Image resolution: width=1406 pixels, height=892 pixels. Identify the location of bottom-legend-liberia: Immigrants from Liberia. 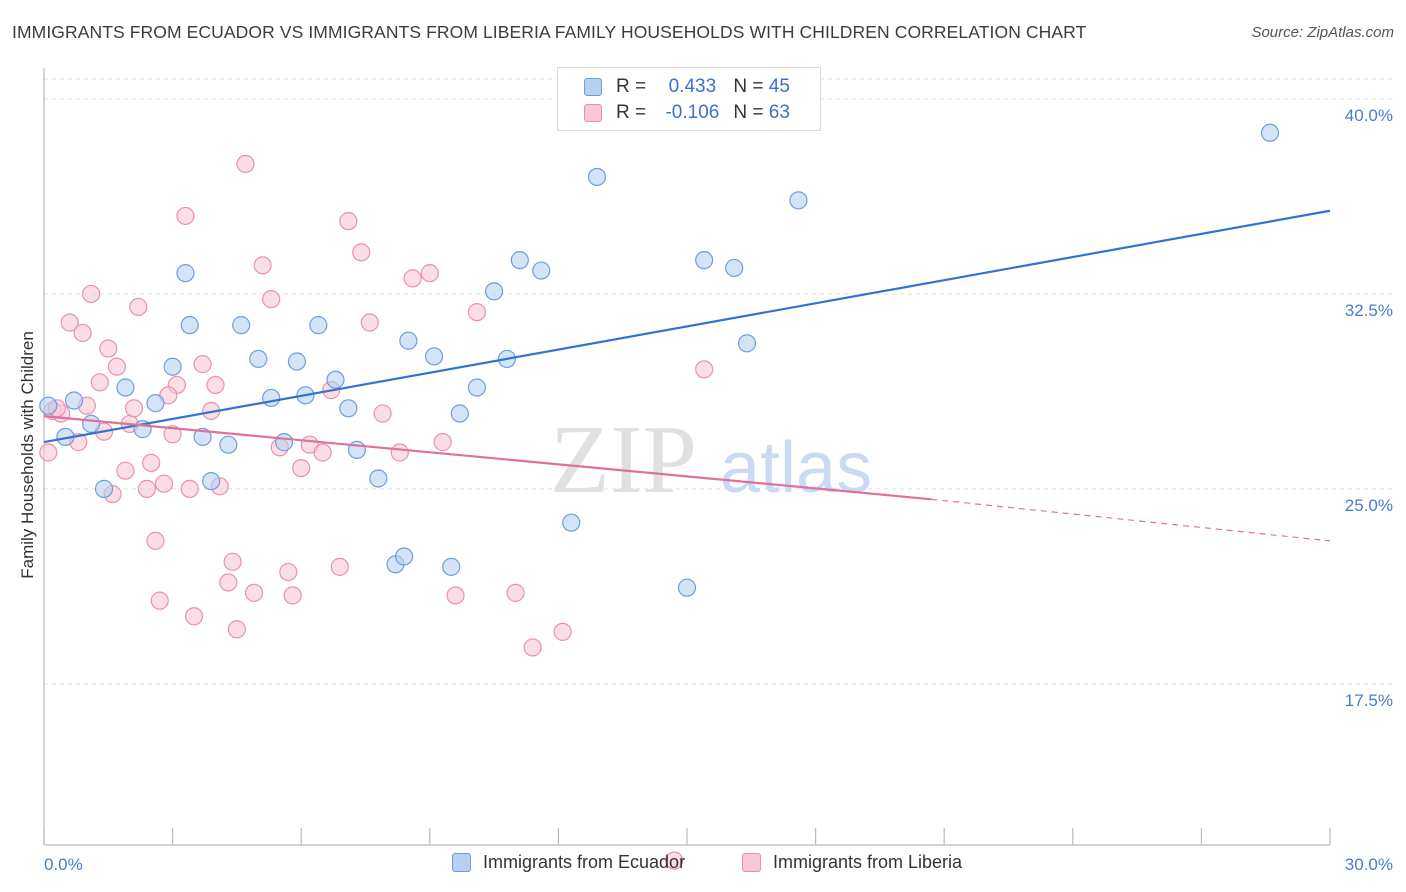
(852, 862).